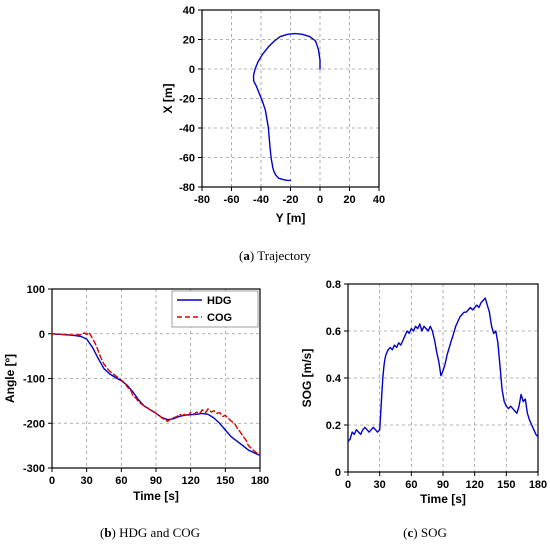  I want to click on trajectory-x-axis-label: Y [m], so click(291, 218).